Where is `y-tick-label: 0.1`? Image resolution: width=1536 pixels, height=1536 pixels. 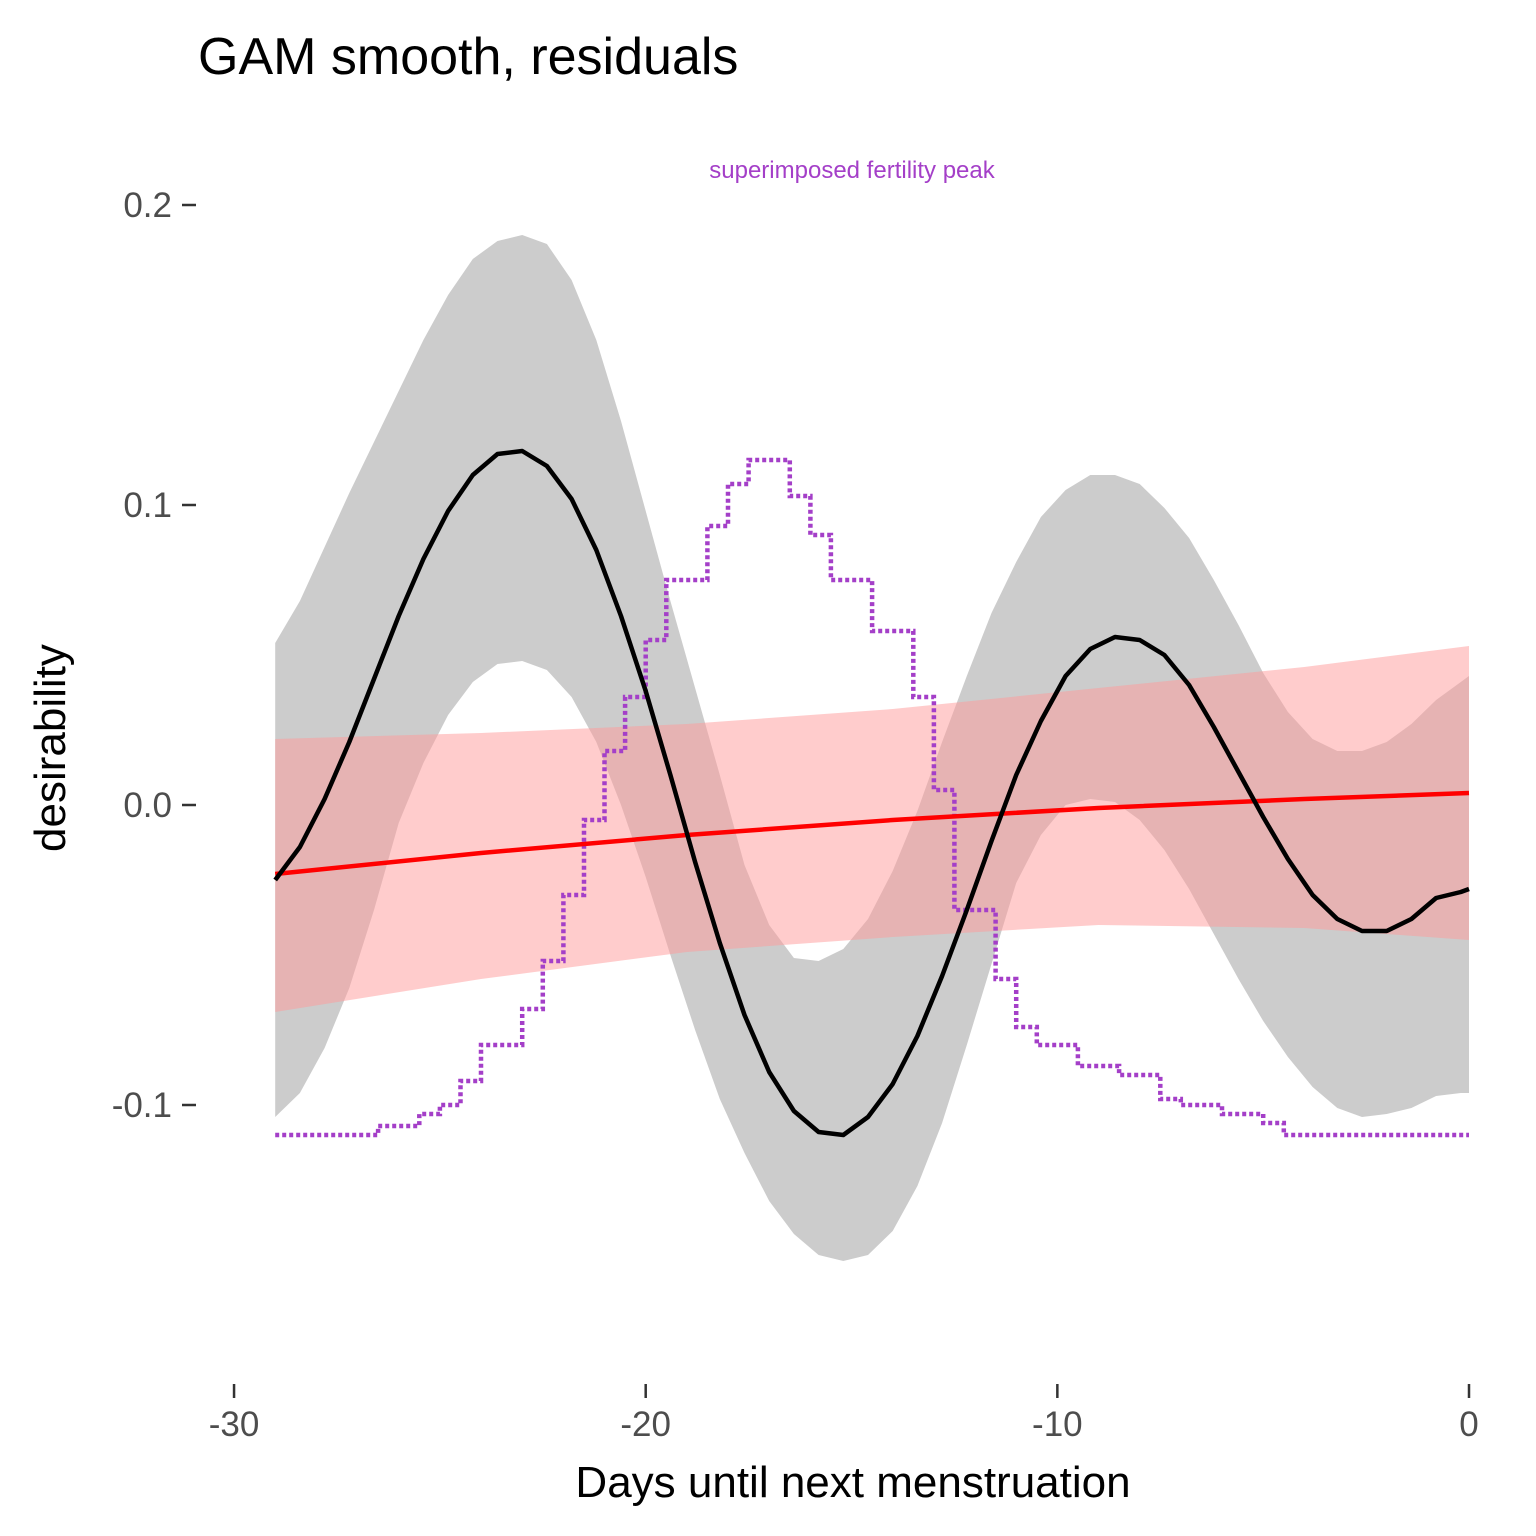
y-tick-label: 0.1 is located at coordinates (147, 505).